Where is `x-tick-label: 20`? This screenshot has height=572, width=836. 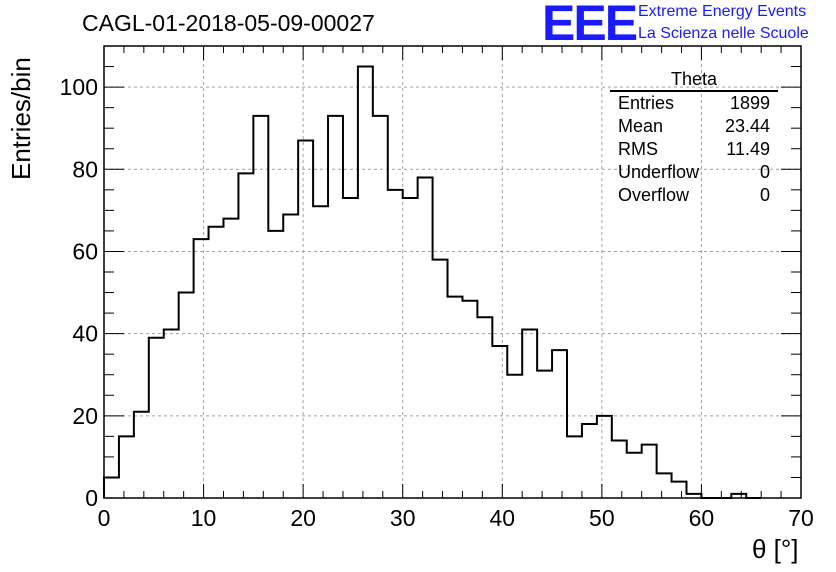
x-tick-label: 20 is located at coordinates (303, 518).